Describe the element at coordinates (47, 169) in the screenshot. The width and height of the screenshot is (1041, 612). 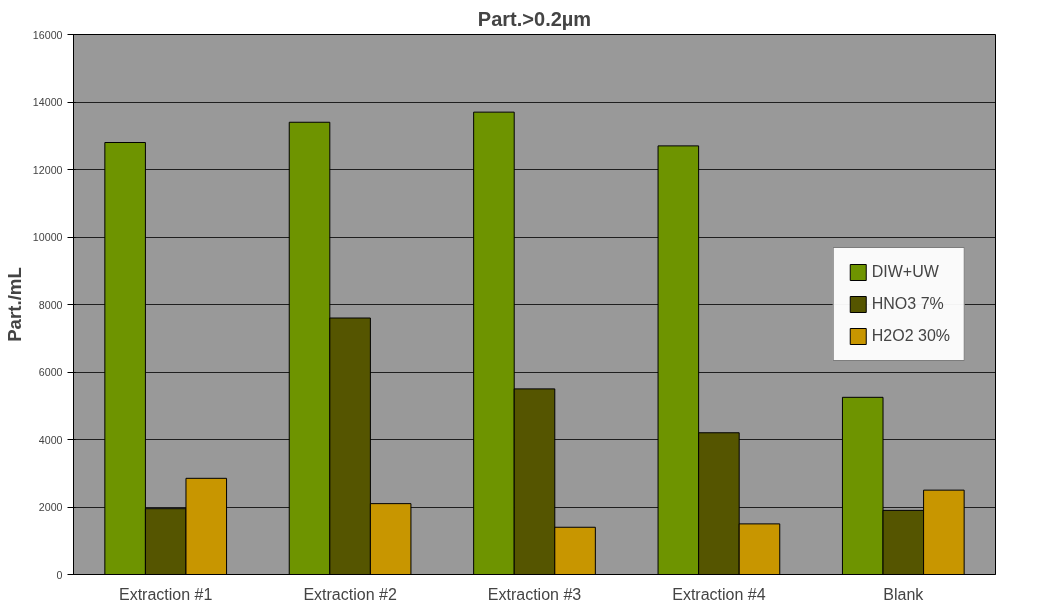
I see `y-tick-label: 12000` at that location.